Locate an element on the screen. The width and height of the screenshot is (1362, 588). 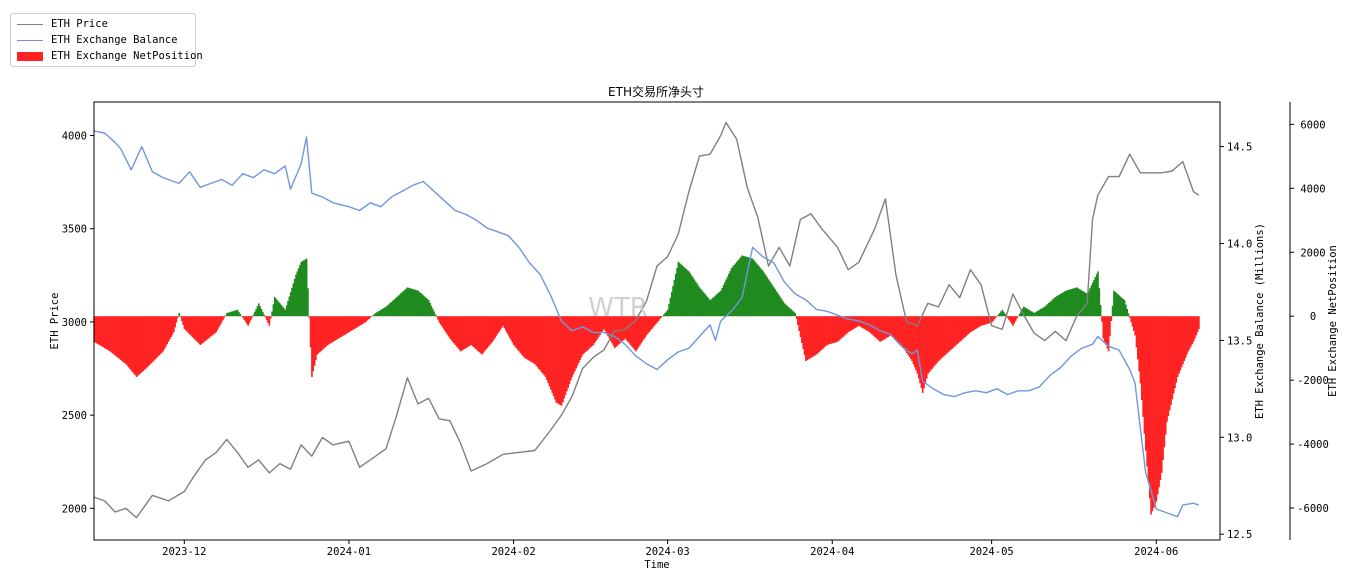
x-tick-label: 2024-01 is located at coordinates (349, 552).